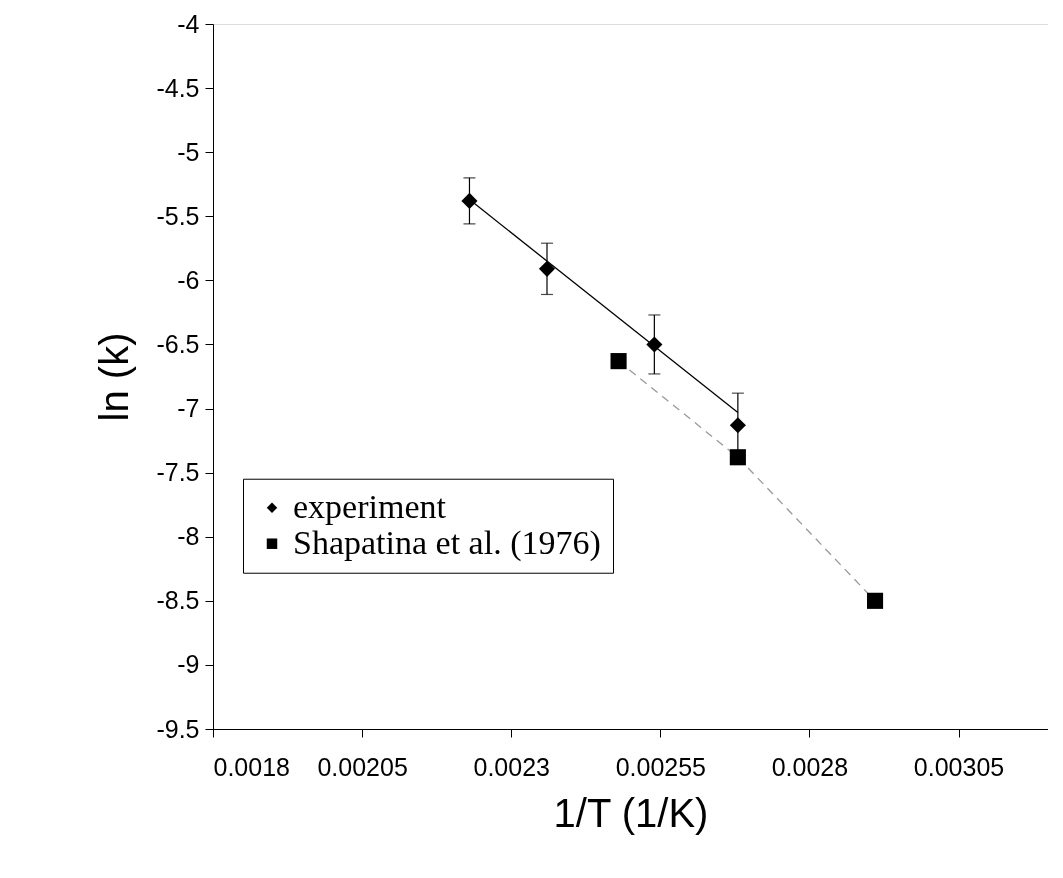 The width and height of the screenshot is (1063, 878). What do you see at coordinates (511, 766) in the screenshot?
I see `x-tick-label: 0.0023` at bounding box center [511, 766].